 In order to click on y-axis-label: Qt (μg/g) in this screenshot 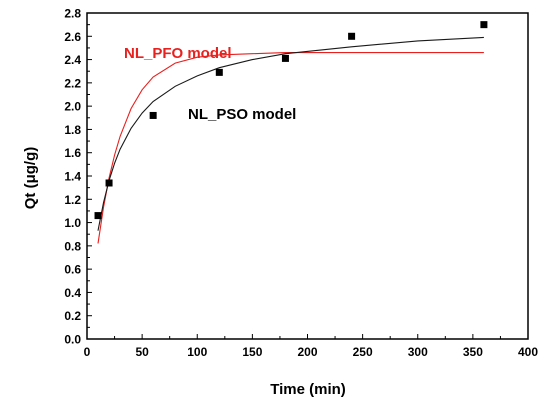, I will do `click(30, 178)`.